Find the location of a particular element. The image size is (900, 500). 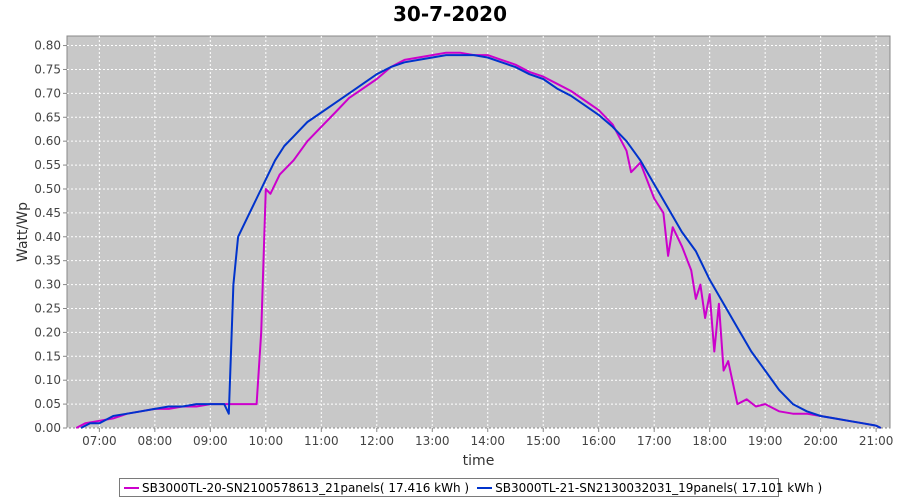

y-tick-label: 0.50 is located at coordinates (47, 189).